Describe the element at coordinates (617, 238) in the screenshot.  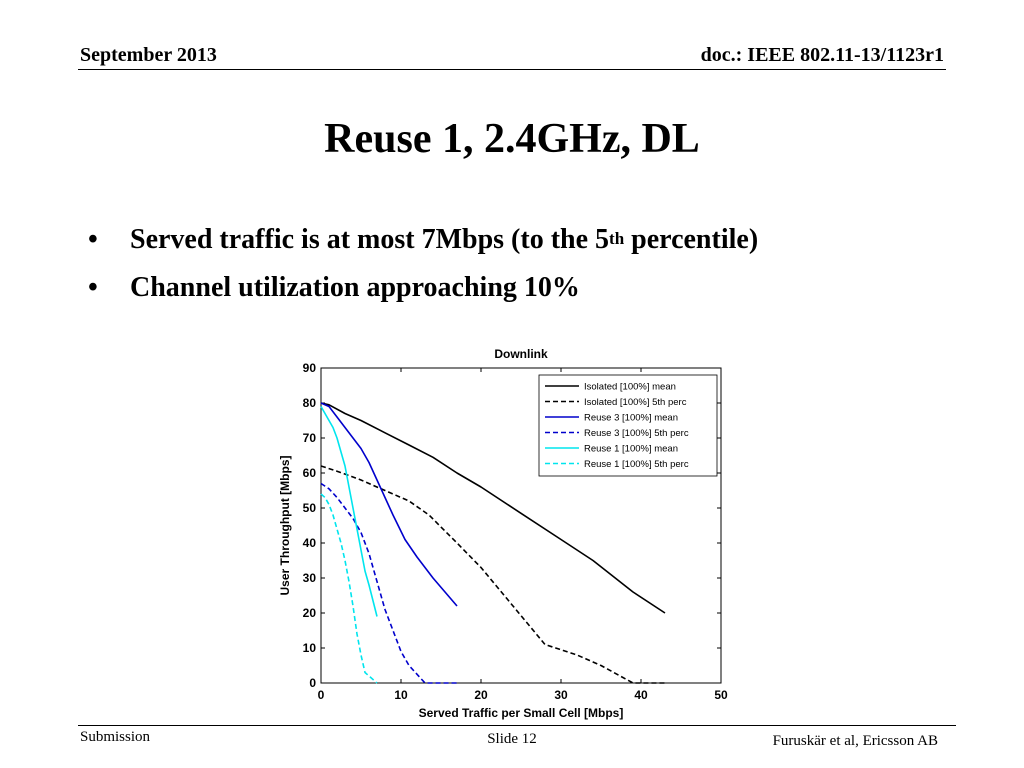
I see `bullet-1-superscript: th` at that location.